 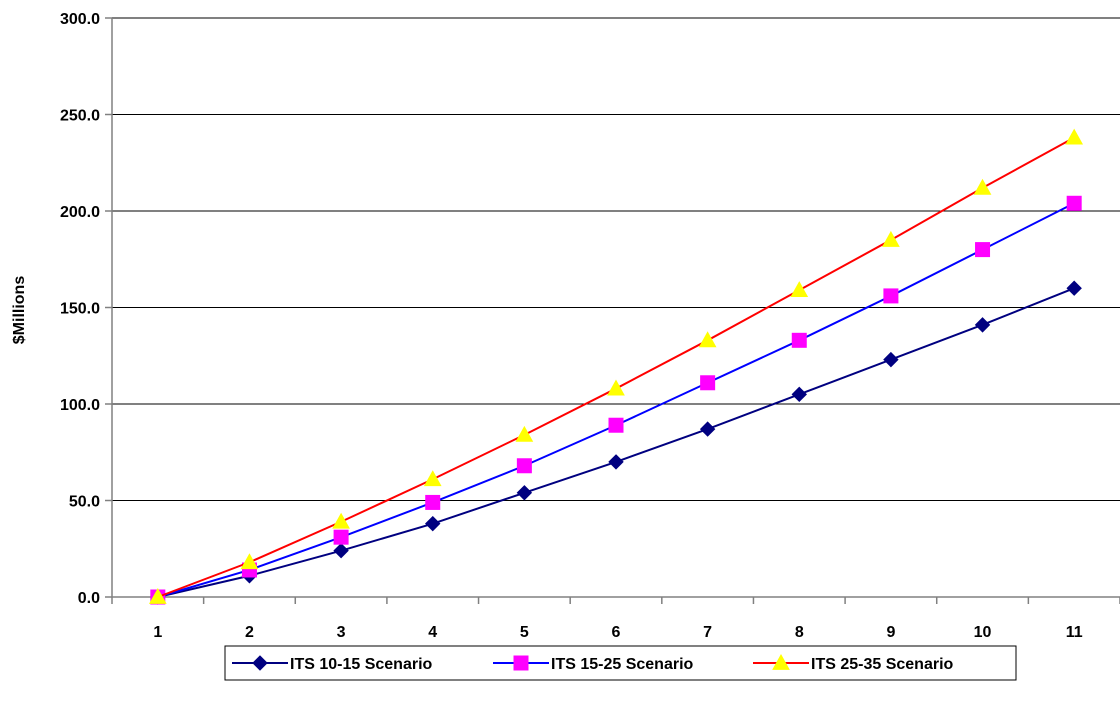 What do you see at coordinates (80, 19) in the screenshot?
I see `y-tick-label: 300.0` at bounding box center [80, 19].